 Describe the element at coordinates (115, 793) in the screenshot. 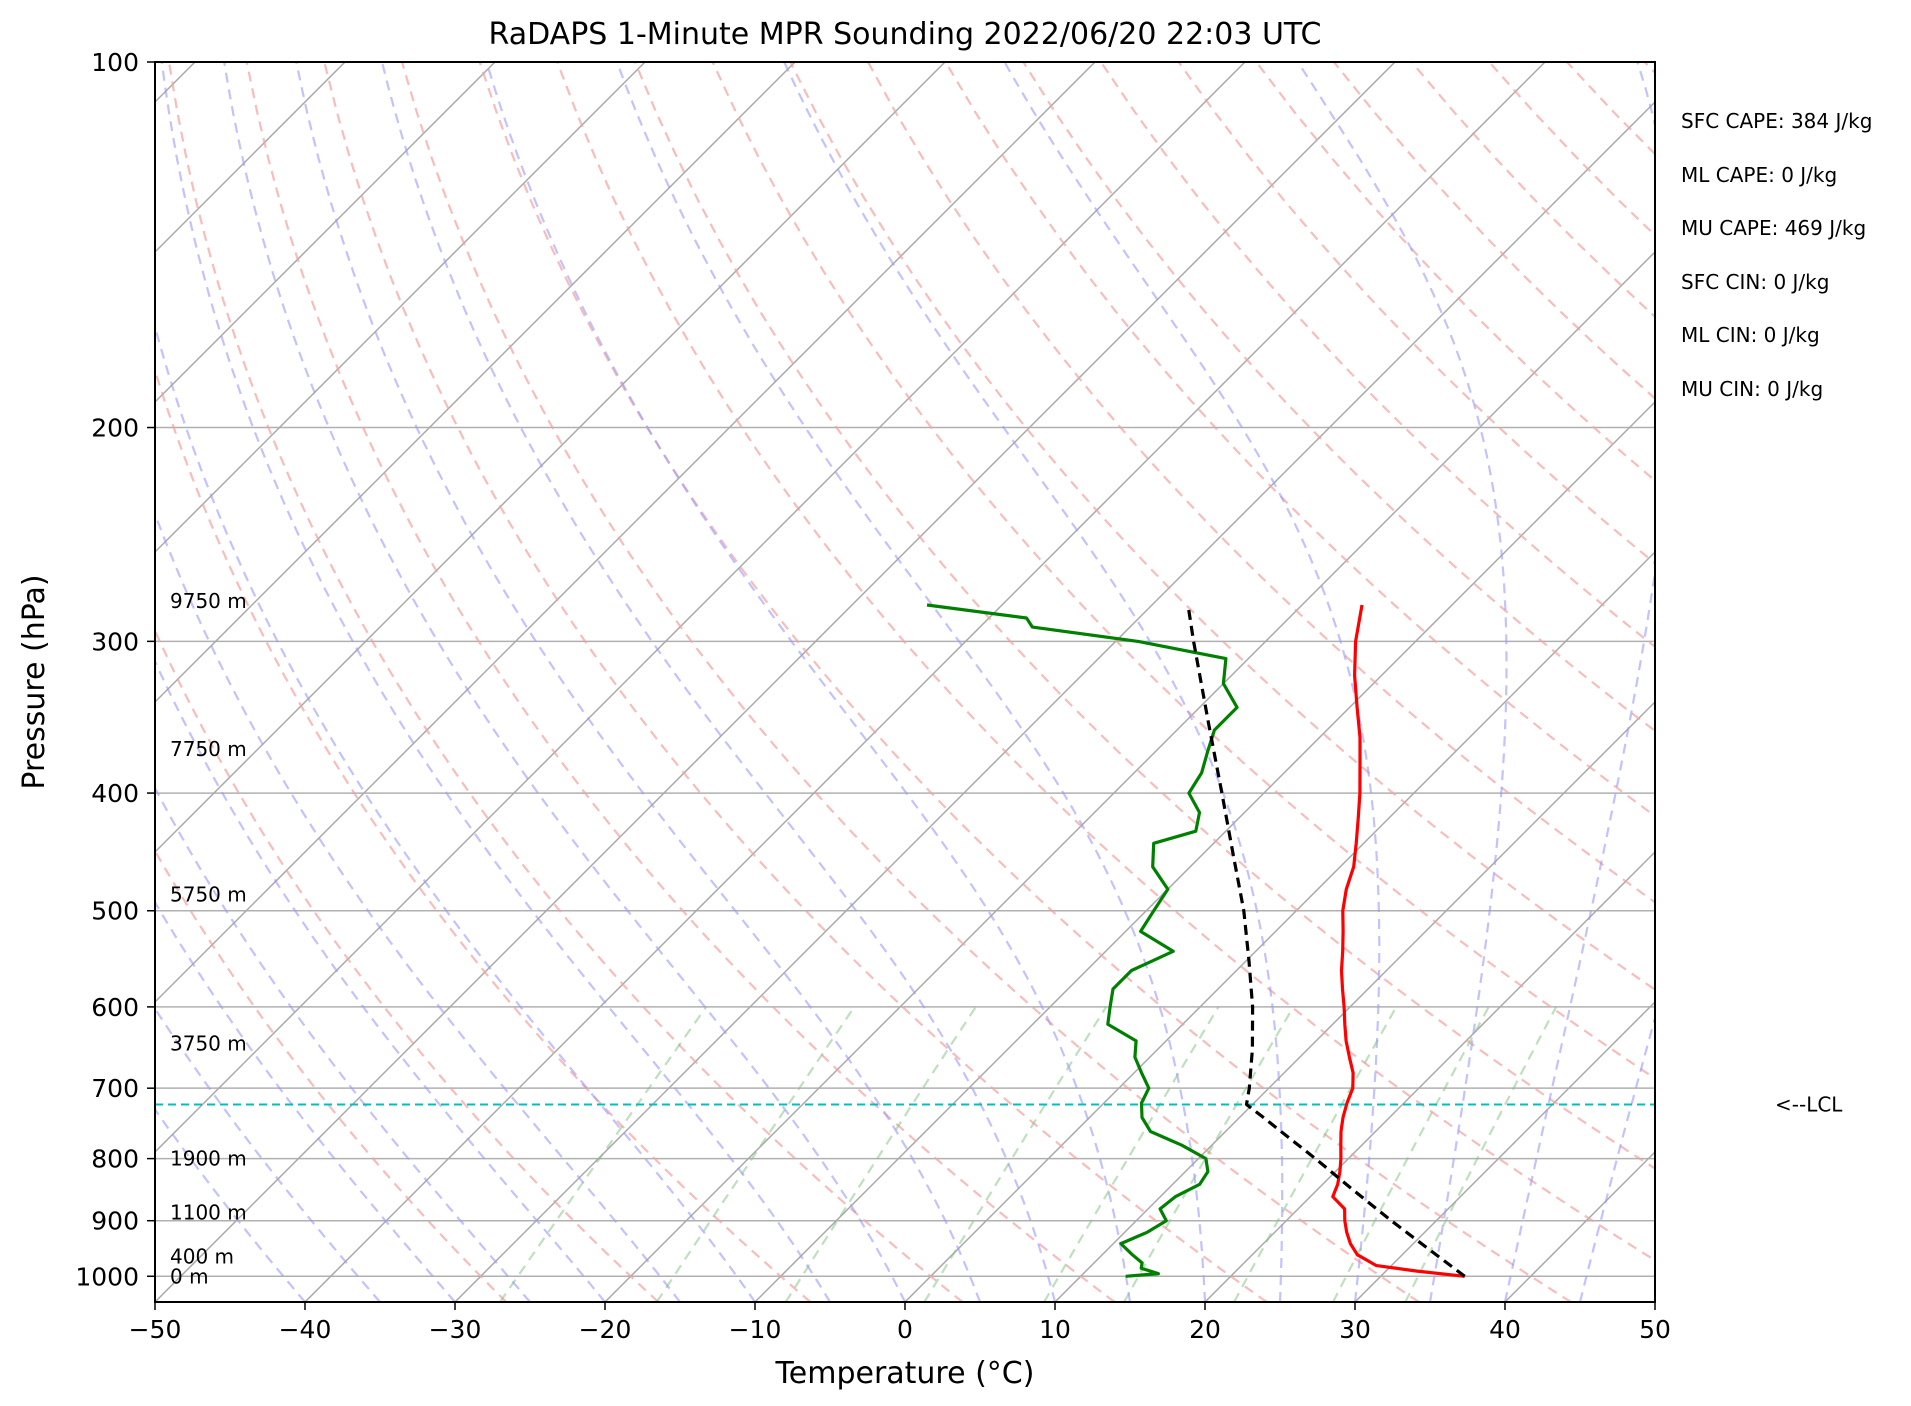

I see `y-tick-label: 400` at that location.